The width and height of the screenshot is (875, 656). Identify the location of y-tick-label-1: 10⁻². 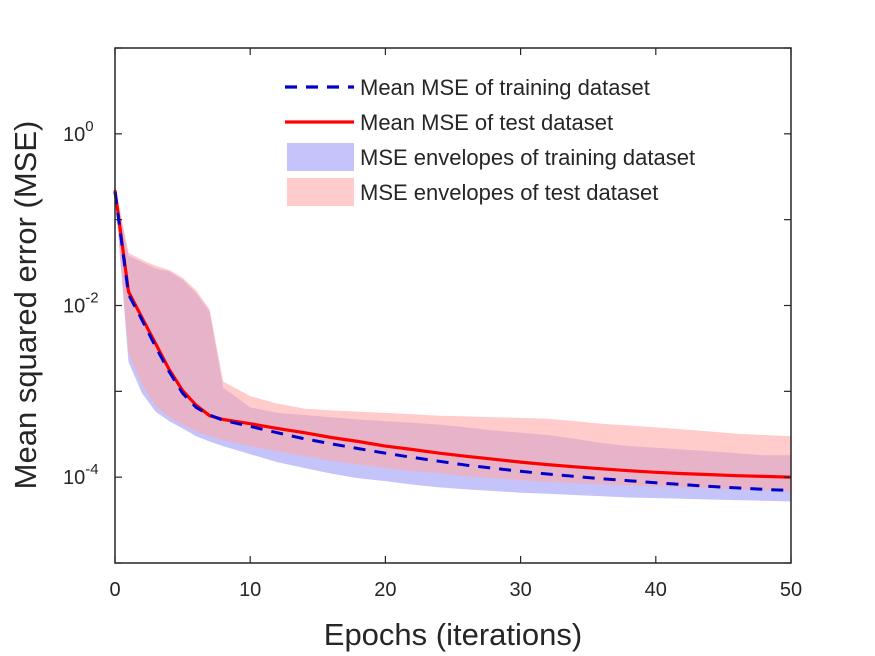
(81, 304).